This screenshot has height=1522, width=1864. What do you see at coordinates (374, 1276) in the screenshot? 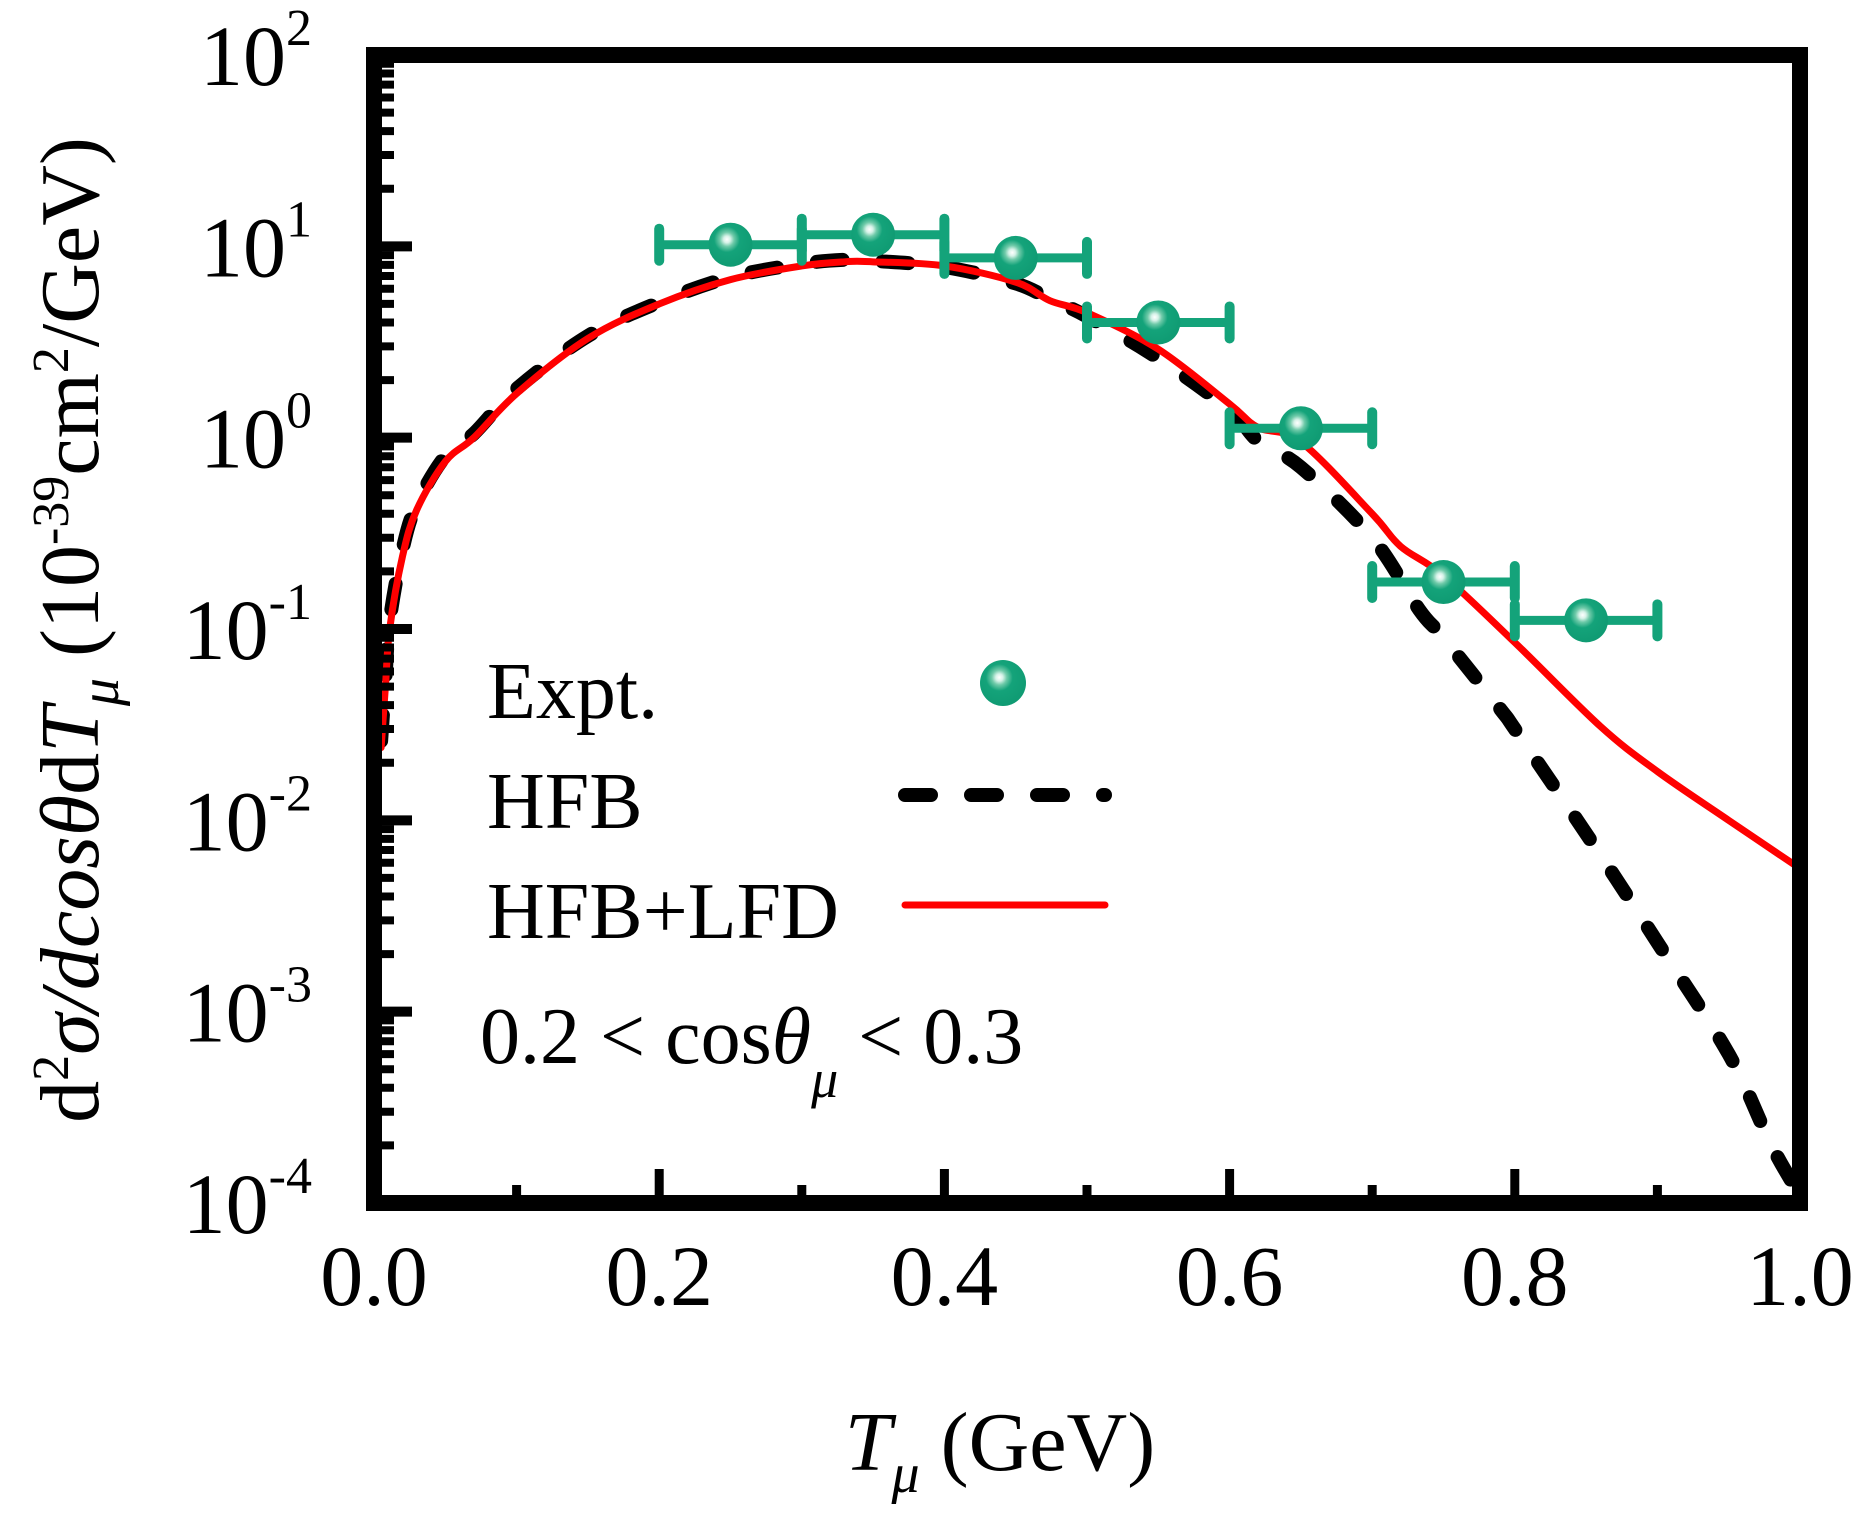
I see `x-tick-label: 0.0` at bounding box center [374, 1276].